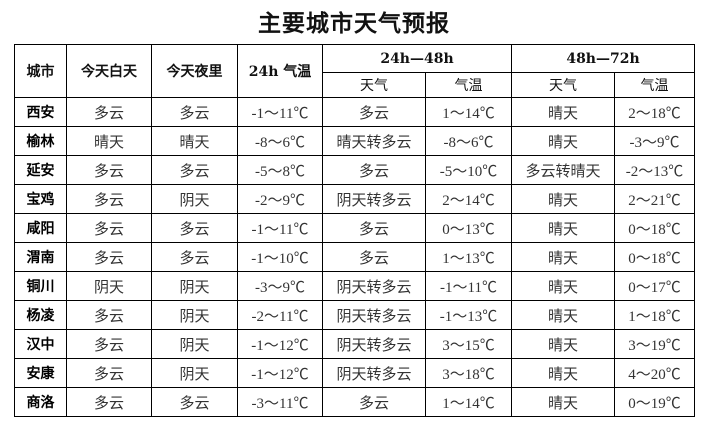  What do you see at coordinates (40, 228) in the screenshot?
I see `cell-city: 咸阳` at bounding box center [40, 228].